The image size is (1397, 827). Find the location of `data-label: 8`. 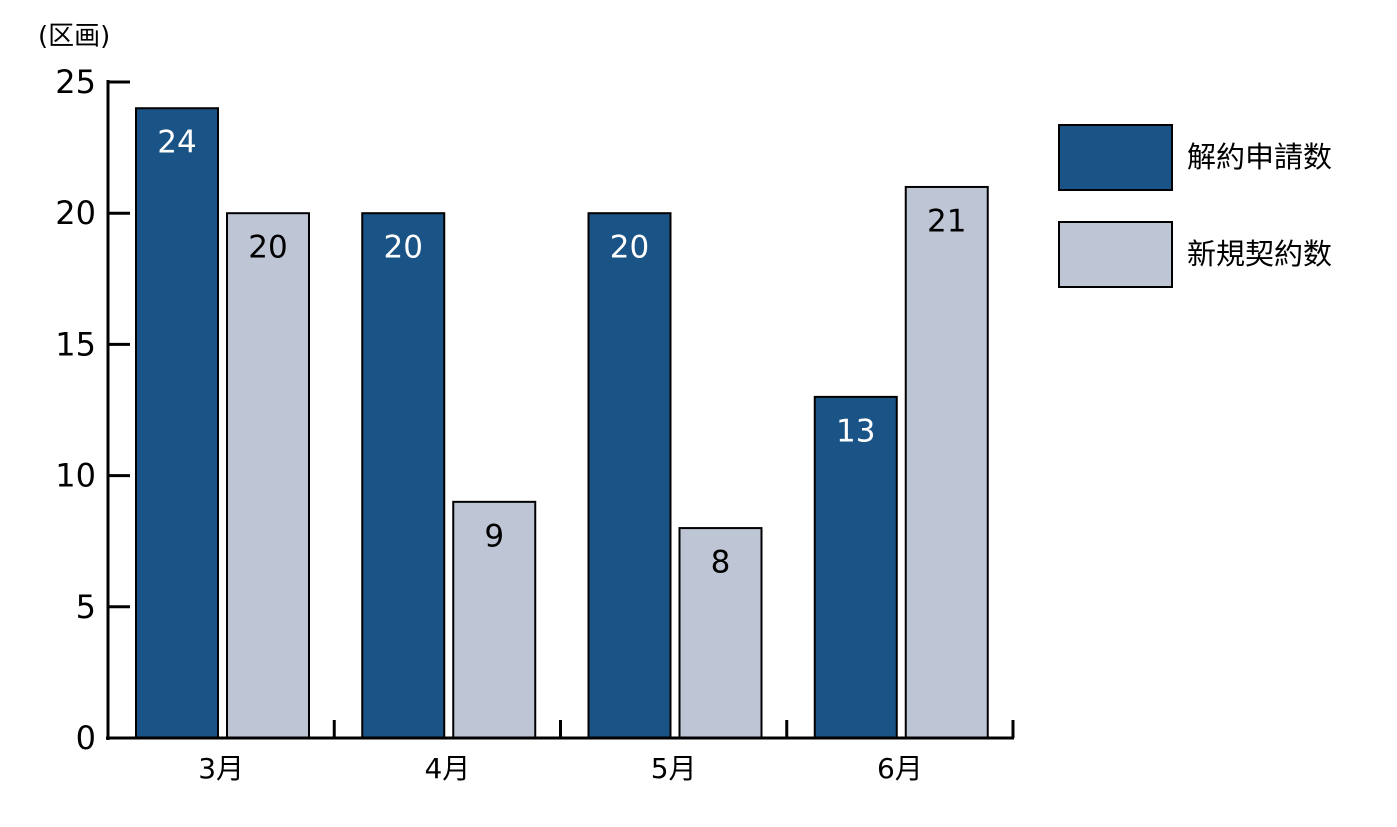

data-label: 8 is located at coordinates (721, 563).